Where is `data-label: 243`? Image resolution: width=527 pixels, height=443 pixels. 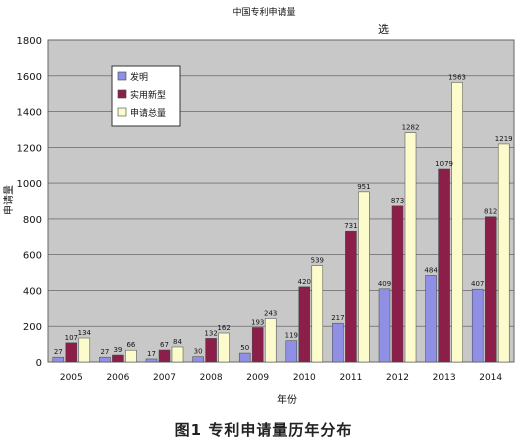 data-label: 243 is located at coordinates (270, 314).